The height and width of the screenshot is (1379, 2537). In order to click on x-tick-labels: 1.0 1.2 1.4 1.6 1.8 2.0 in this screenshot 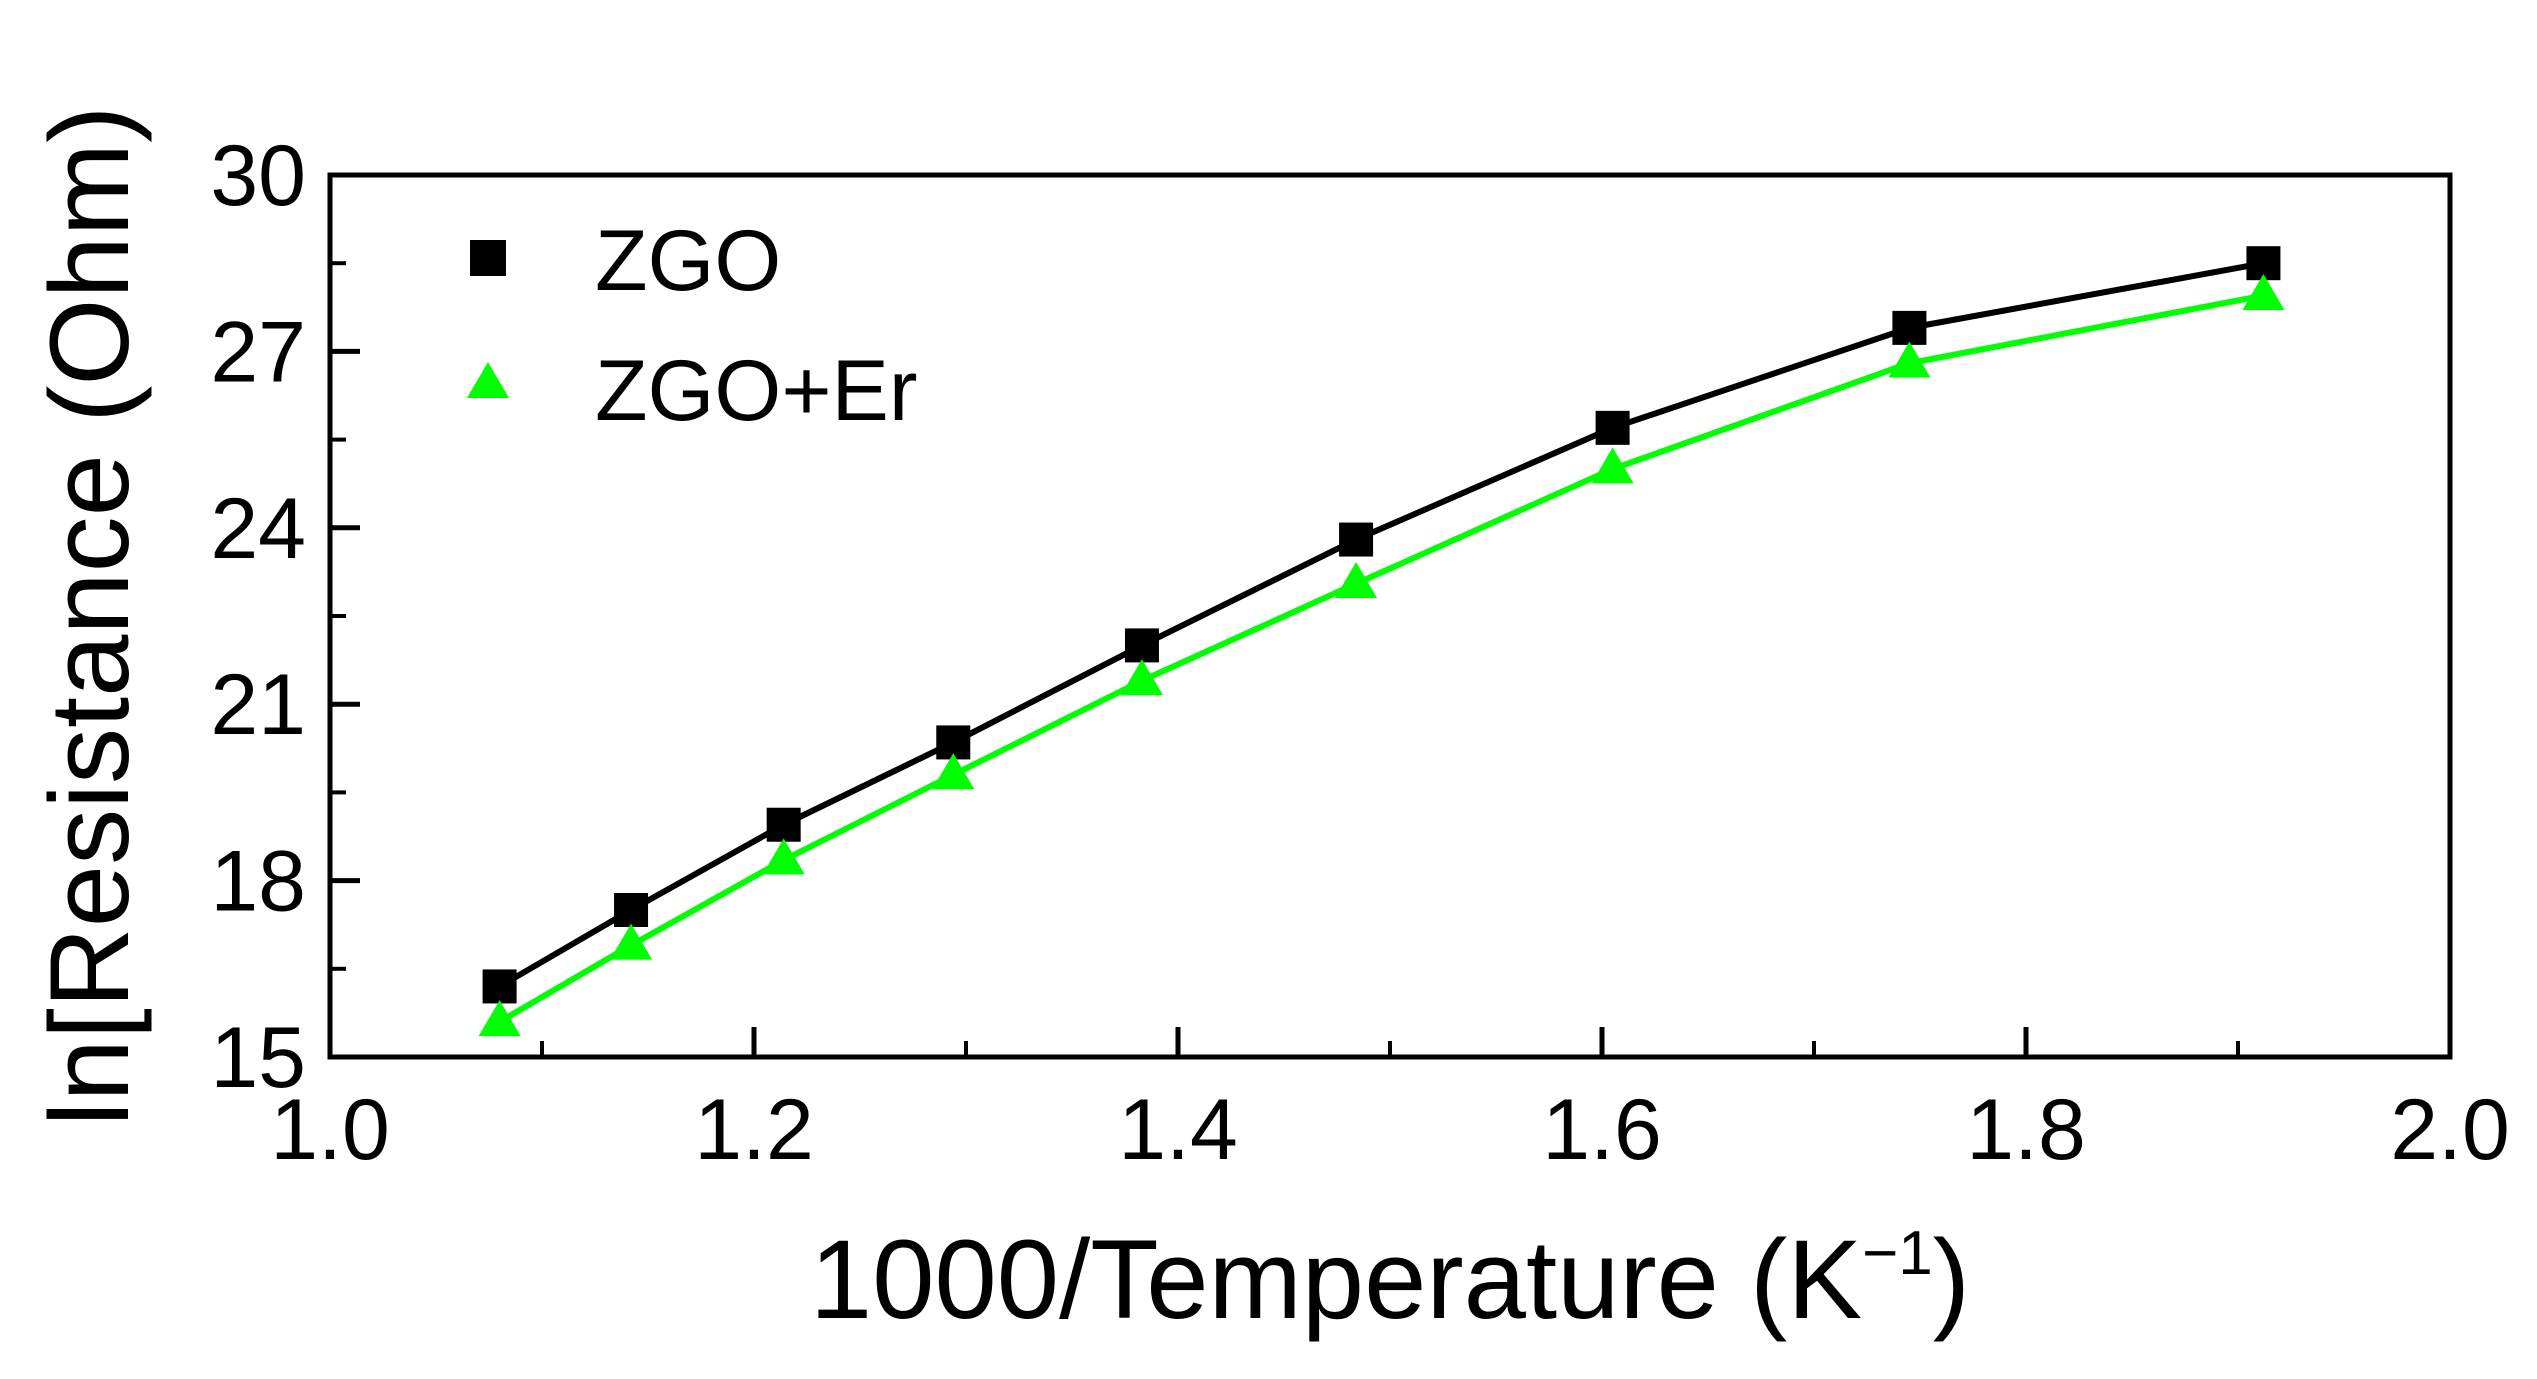, I will do `click(1390, 1130)`.